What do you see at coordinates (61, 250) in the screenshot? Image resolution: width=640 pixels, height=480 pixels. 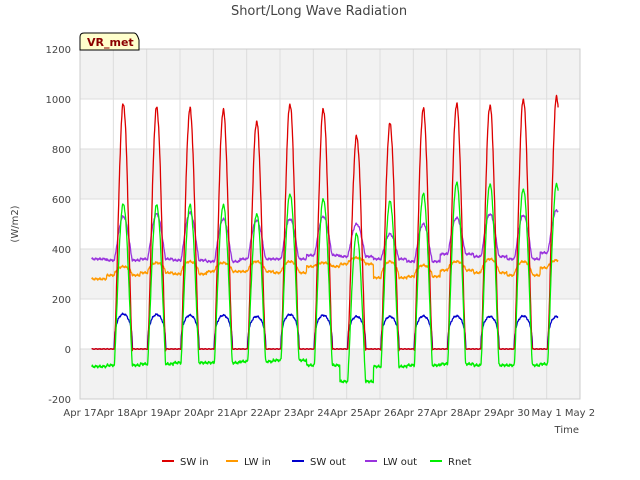 I see `y-tick-label: 400` at bounding box center [61, 250].